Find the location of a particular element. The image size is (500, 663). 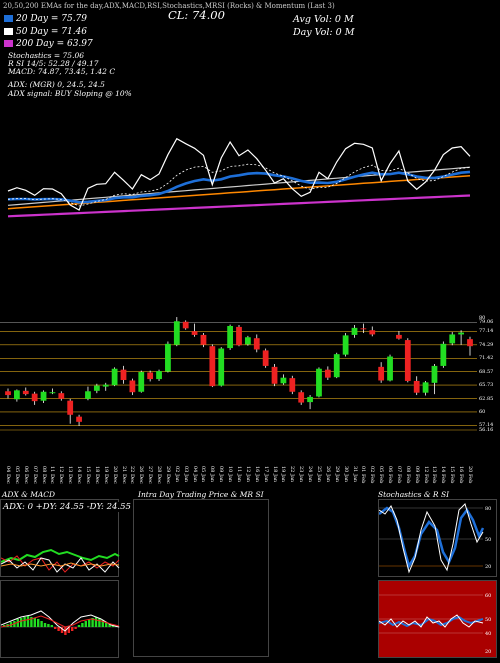

x-date-label: 28 Dec is located at coordinates (159, 475).